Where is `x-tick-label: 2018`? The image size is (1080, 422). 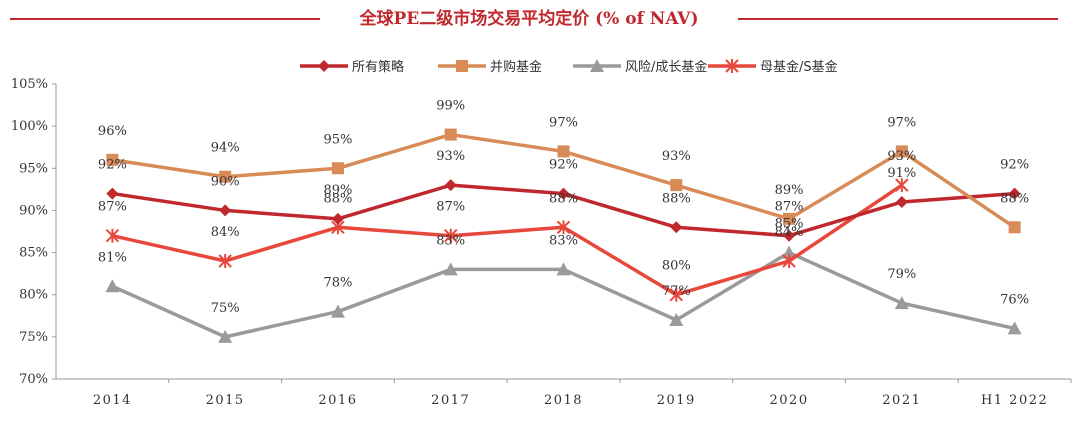
x-tick-label: 2018 is located at coordinates (563, 400).